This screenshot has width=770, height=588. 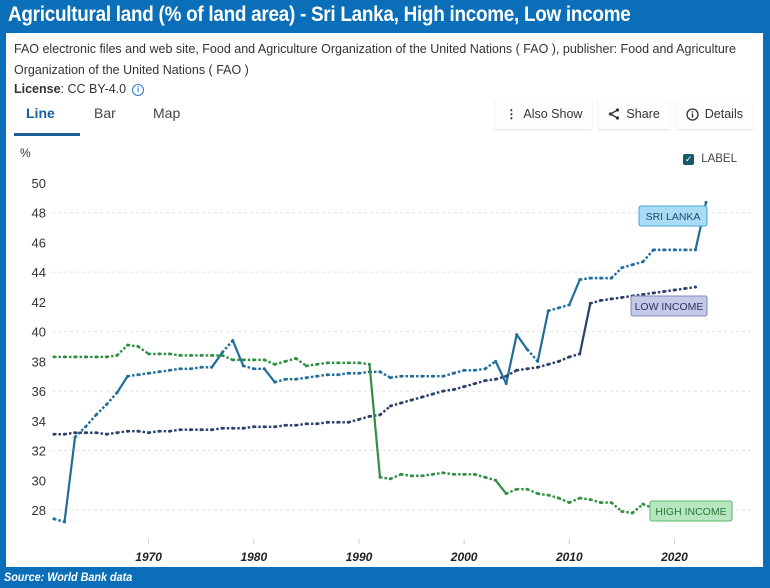 I want to click on tab-map: Map, so click(x=167, y=113).